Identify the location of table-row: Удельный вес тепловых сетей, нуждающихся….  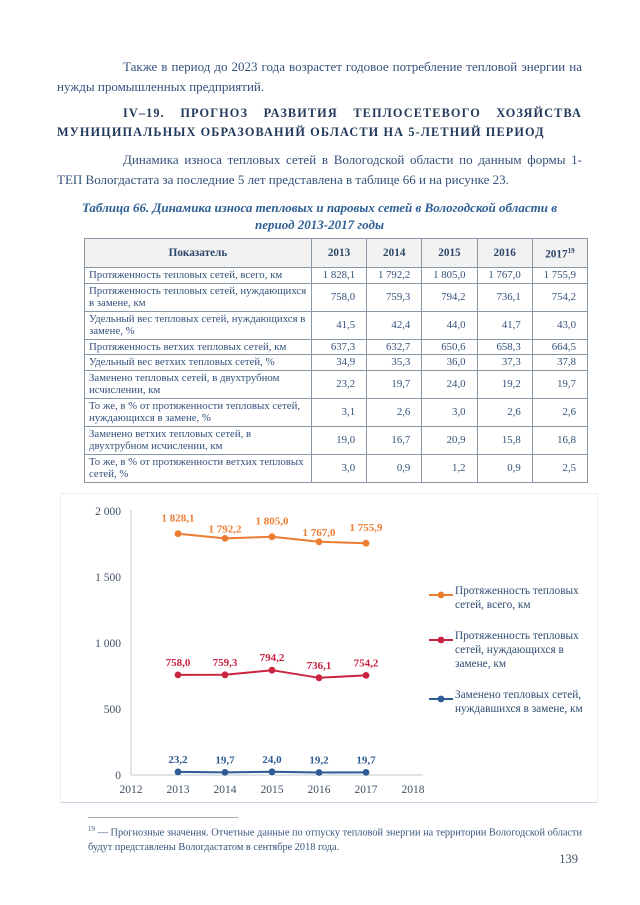
(336, 325).